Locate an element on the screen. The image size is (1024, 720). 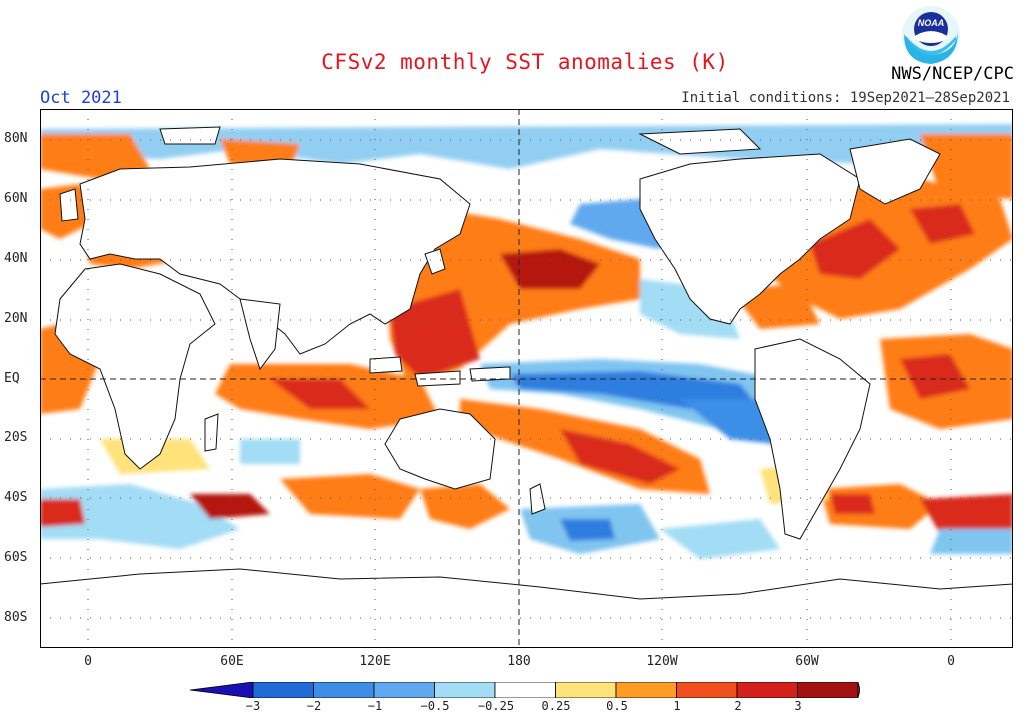
lat-label-80n: 80N is located at coordinates (16, 138).